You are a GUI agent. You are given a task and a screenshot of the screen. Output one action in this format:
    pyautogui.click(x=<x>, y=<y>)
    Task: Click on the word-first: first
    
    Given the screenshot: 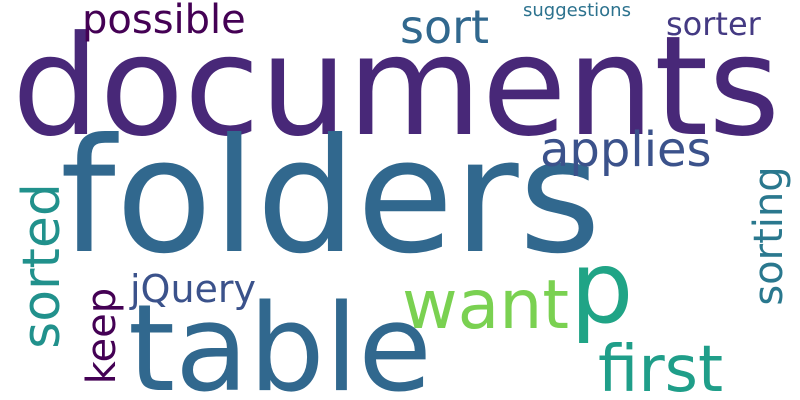 What is the action you would take?
    pyautogui.click(x=661, y=366)
    